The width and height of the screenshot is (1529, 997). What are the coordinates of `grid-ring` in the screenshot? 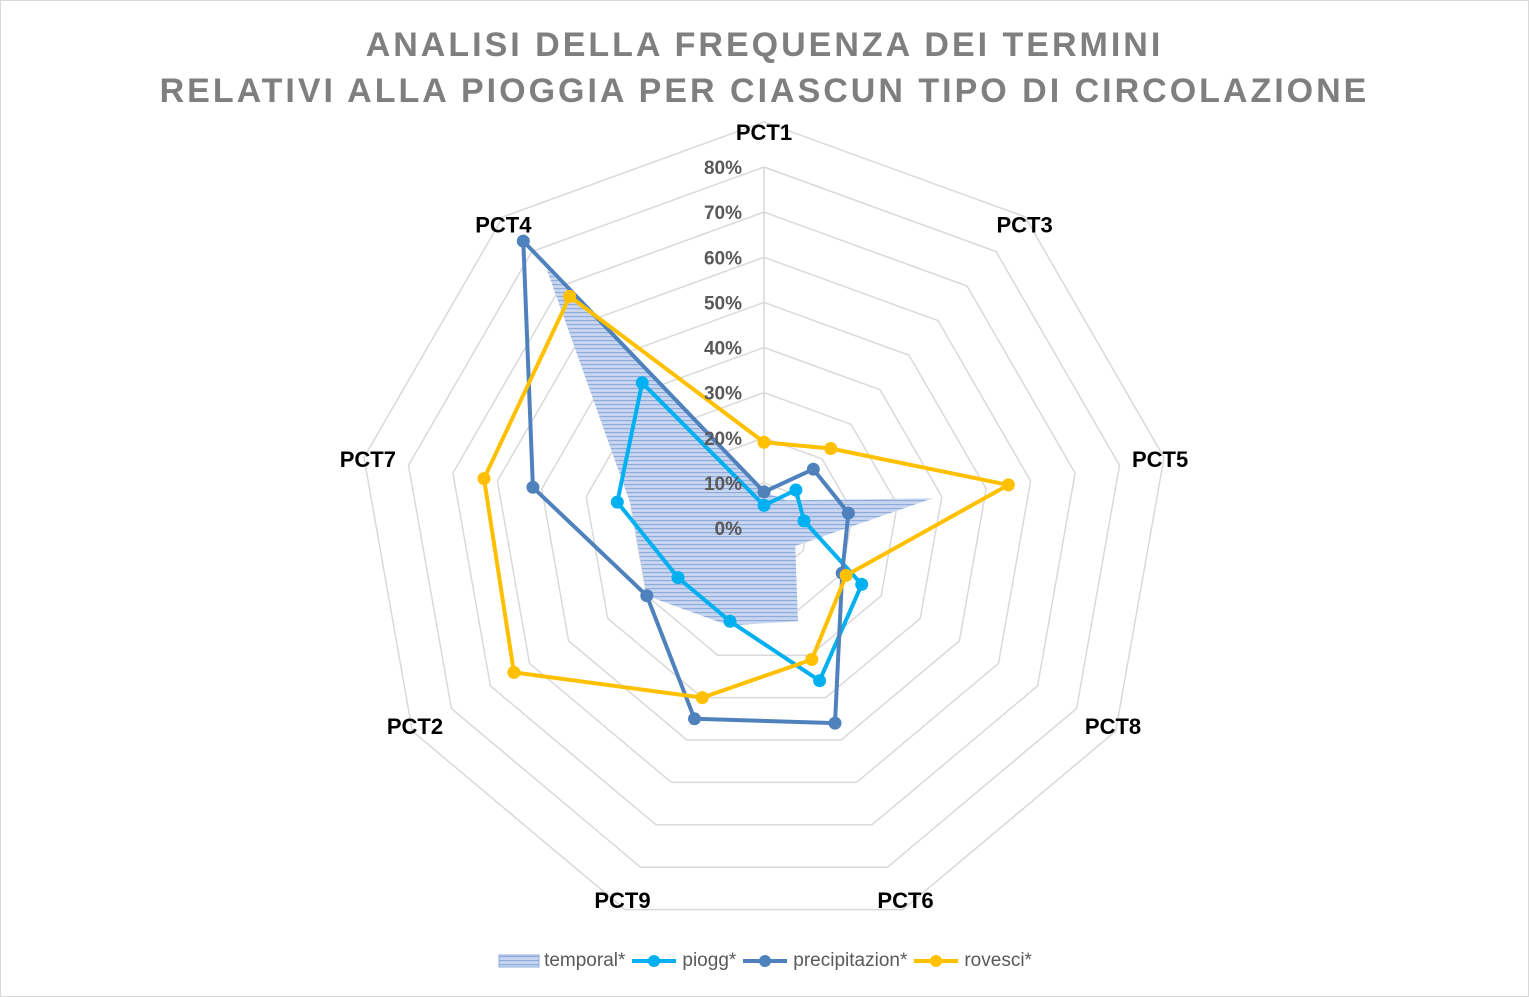 It's located at (764, 521).